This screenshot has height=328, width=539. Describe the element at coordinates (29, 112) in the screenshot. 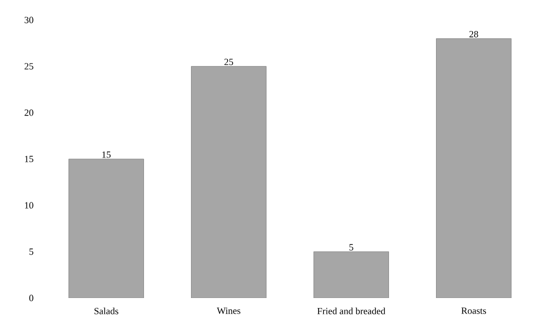

I see `y-tick-label: 20` at that location.